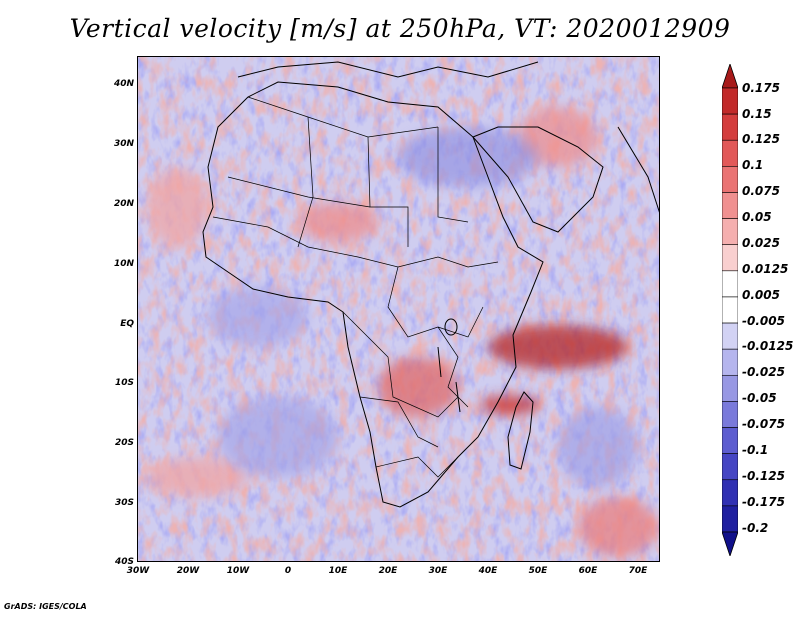  I want to click on lon-label-10w: 10W, so click(238, 571).